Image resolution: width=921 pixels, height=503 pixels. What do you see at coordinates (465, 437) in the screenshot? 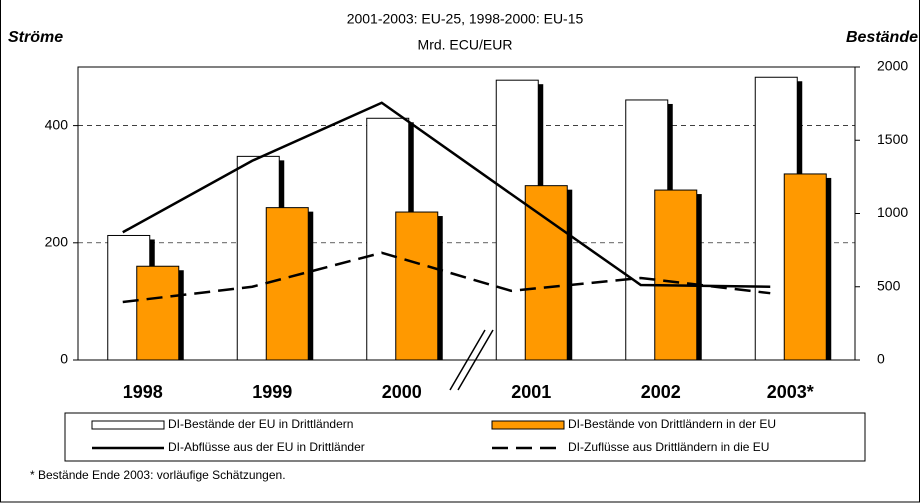
I see `legend-box` at bounding box center [465, 437].